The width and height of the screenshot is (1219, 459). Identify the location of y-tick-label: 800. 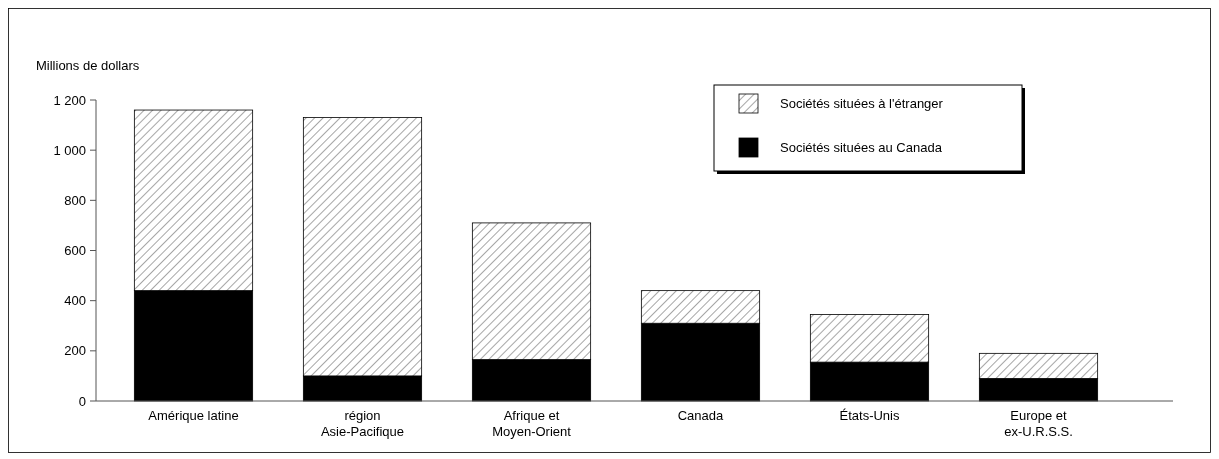
(75, 200).